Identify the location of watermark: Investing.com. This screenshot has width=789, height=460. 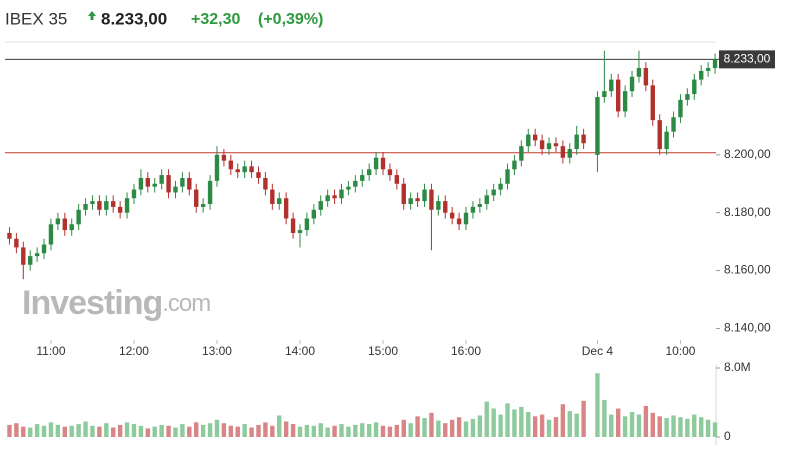
(116, 303).